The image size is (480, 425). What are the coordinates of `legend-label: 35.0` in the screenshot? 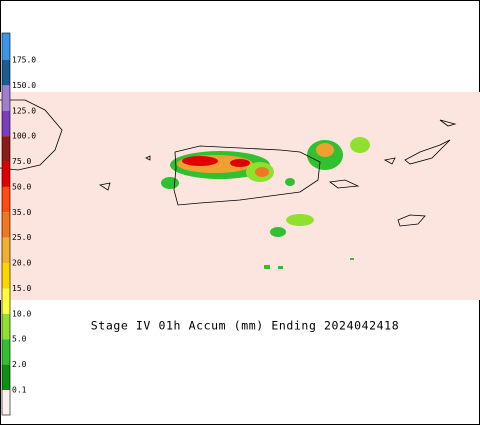 It's located at (21, 212).